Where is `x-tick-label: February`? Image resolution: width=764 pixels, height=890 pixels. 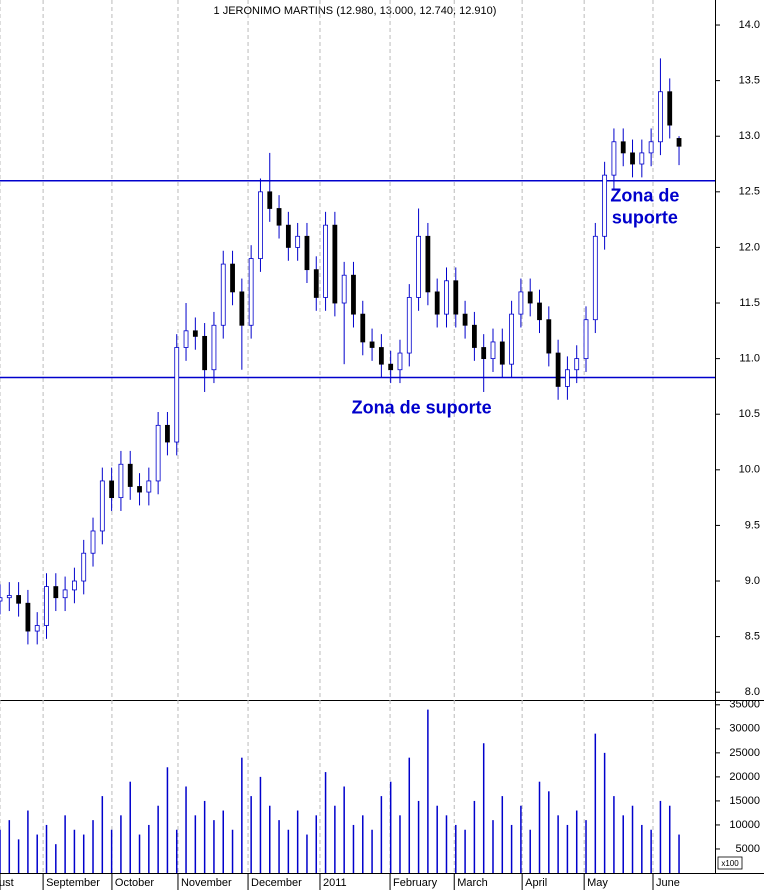
x-tick-label: February is located at coordinates (415, 883).